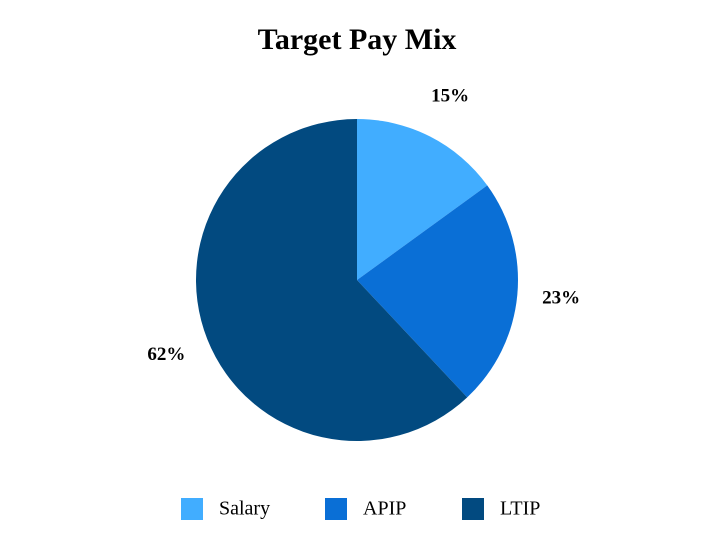 This screenshot has width=716, height=560. Describe the element at coordinates (357, 39) in the screenshot. I see `chart-title: Target Pay Mix` at that location.